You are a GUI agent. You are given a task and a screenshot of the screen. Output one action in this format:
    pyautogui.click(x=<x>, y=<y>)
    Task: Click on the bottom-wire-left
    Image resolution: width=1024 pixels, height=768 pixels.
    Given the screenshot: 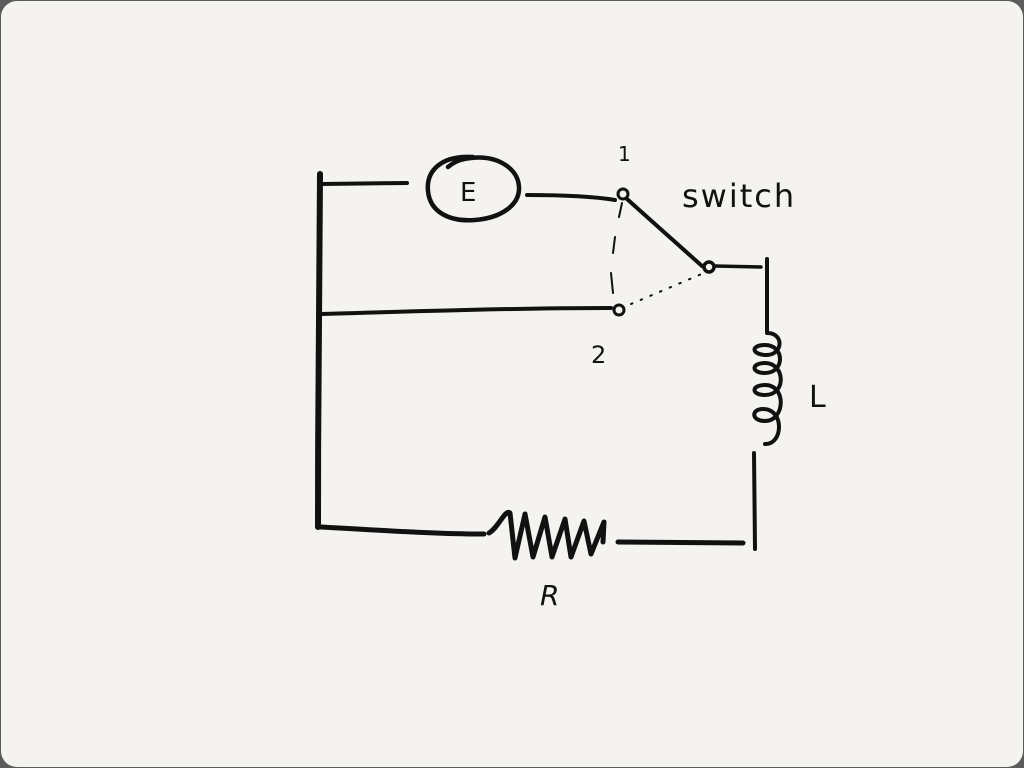 What is the action you would take?
    pyautogui.click(x=402, y=530)
    